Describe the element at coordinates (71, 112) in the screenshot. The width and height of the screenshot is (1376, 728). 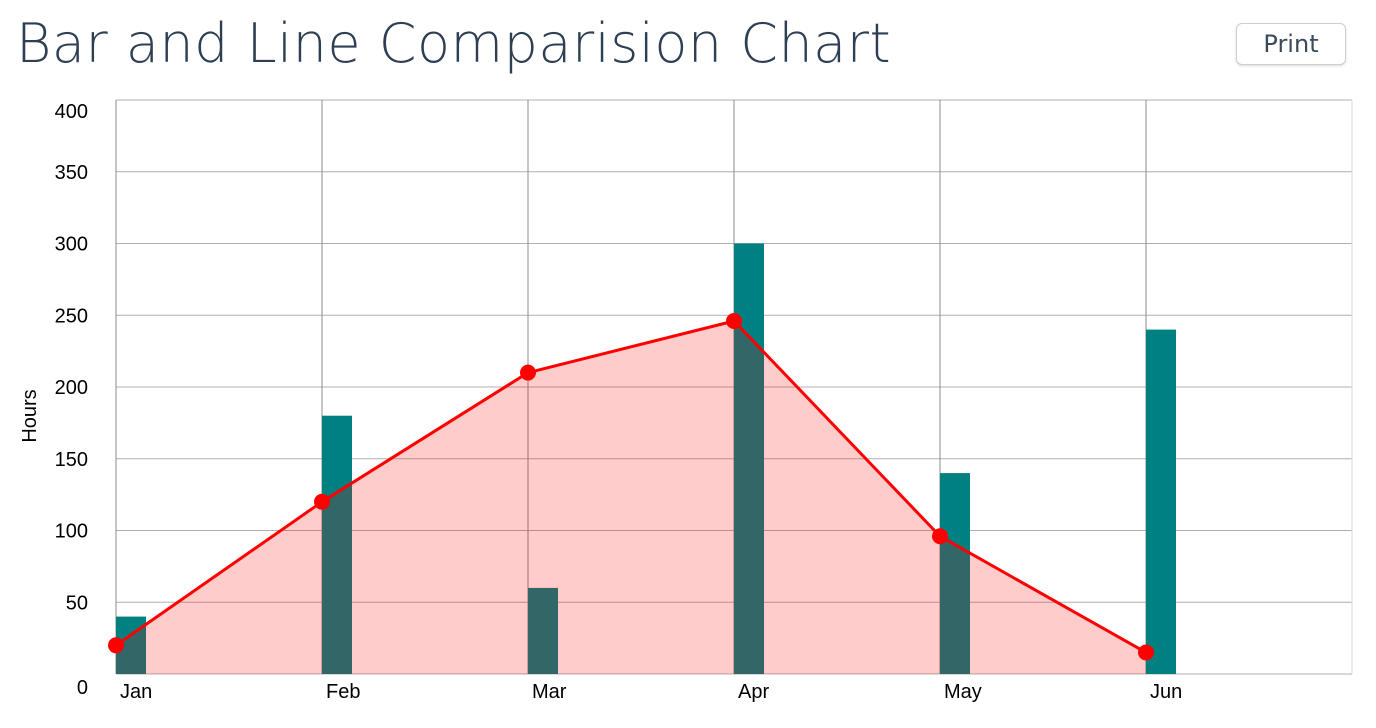
I see `y-tick-label: 400` at that location.